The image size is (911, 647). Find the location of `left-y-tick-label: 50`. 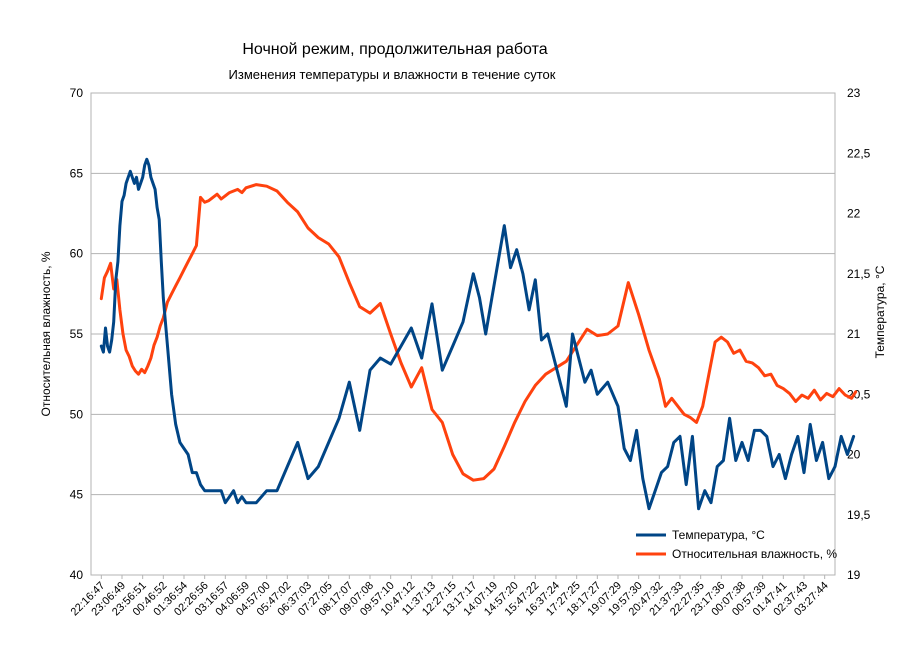

left-y-tick-label: 50 is located at coordinates (77, 414).